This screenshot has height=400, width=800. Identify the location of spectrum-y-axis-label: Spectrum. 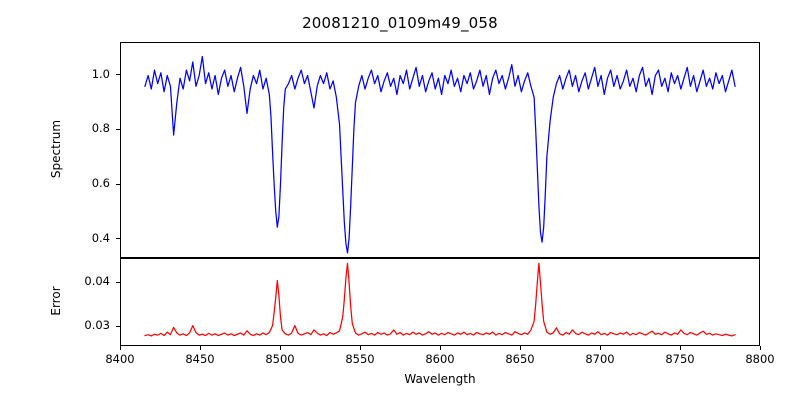
(56, 149).